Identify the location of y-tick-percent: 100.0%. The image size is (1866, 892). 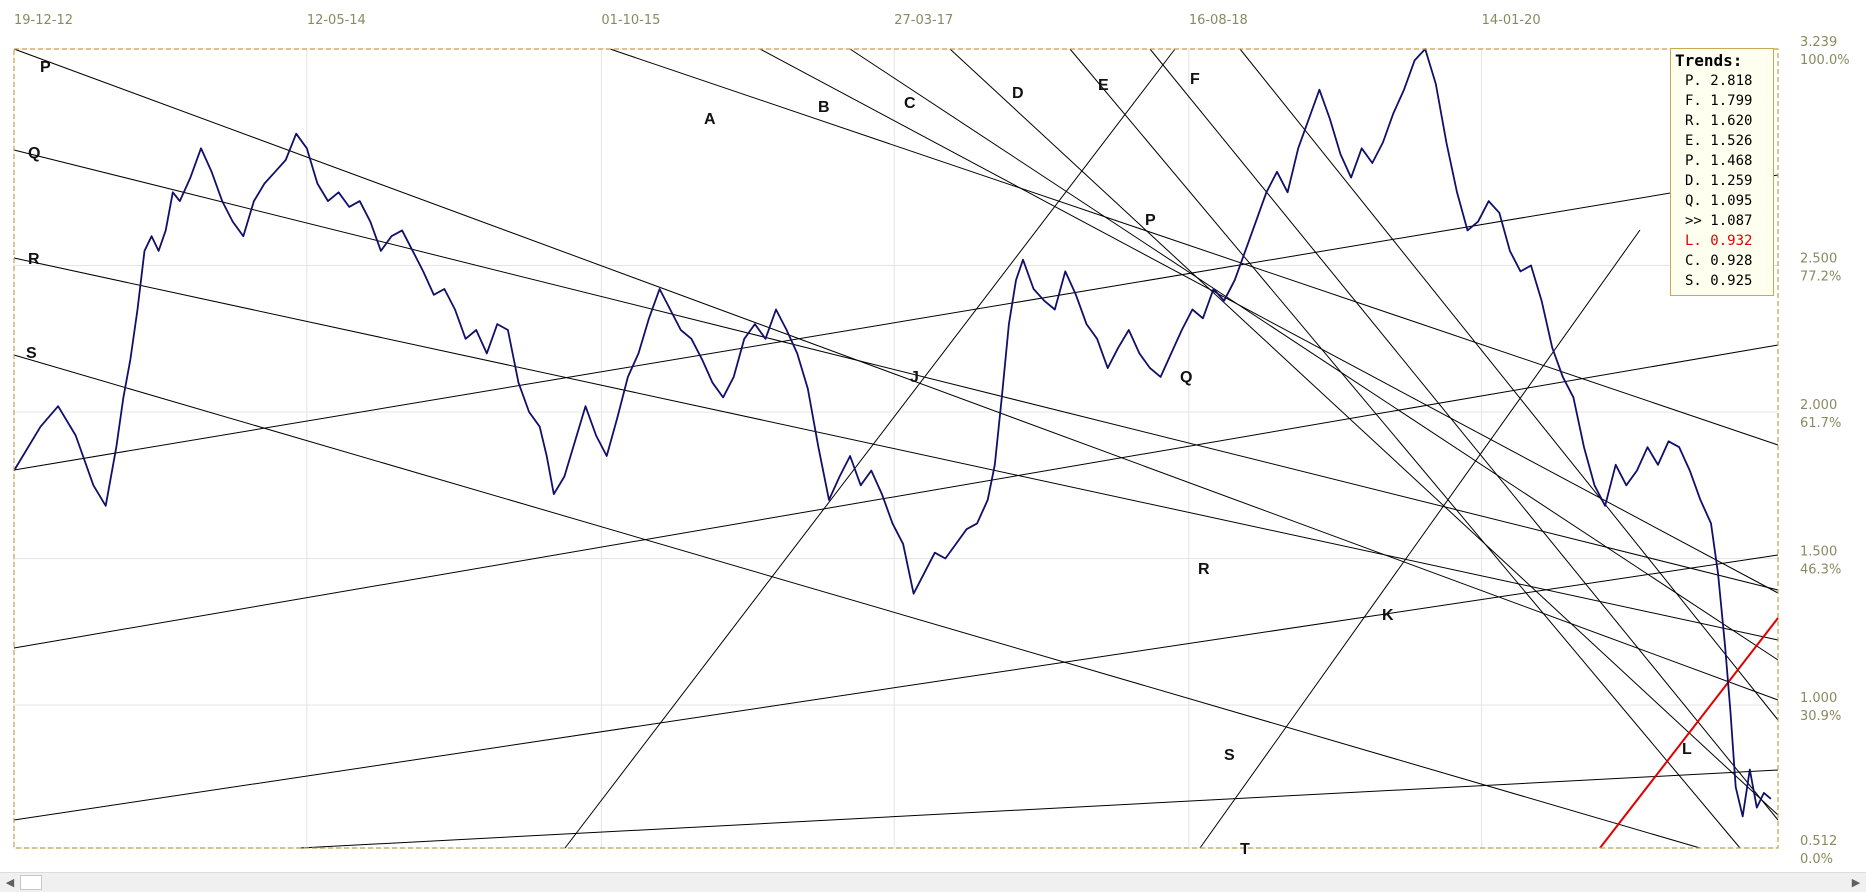
(1825, 60).